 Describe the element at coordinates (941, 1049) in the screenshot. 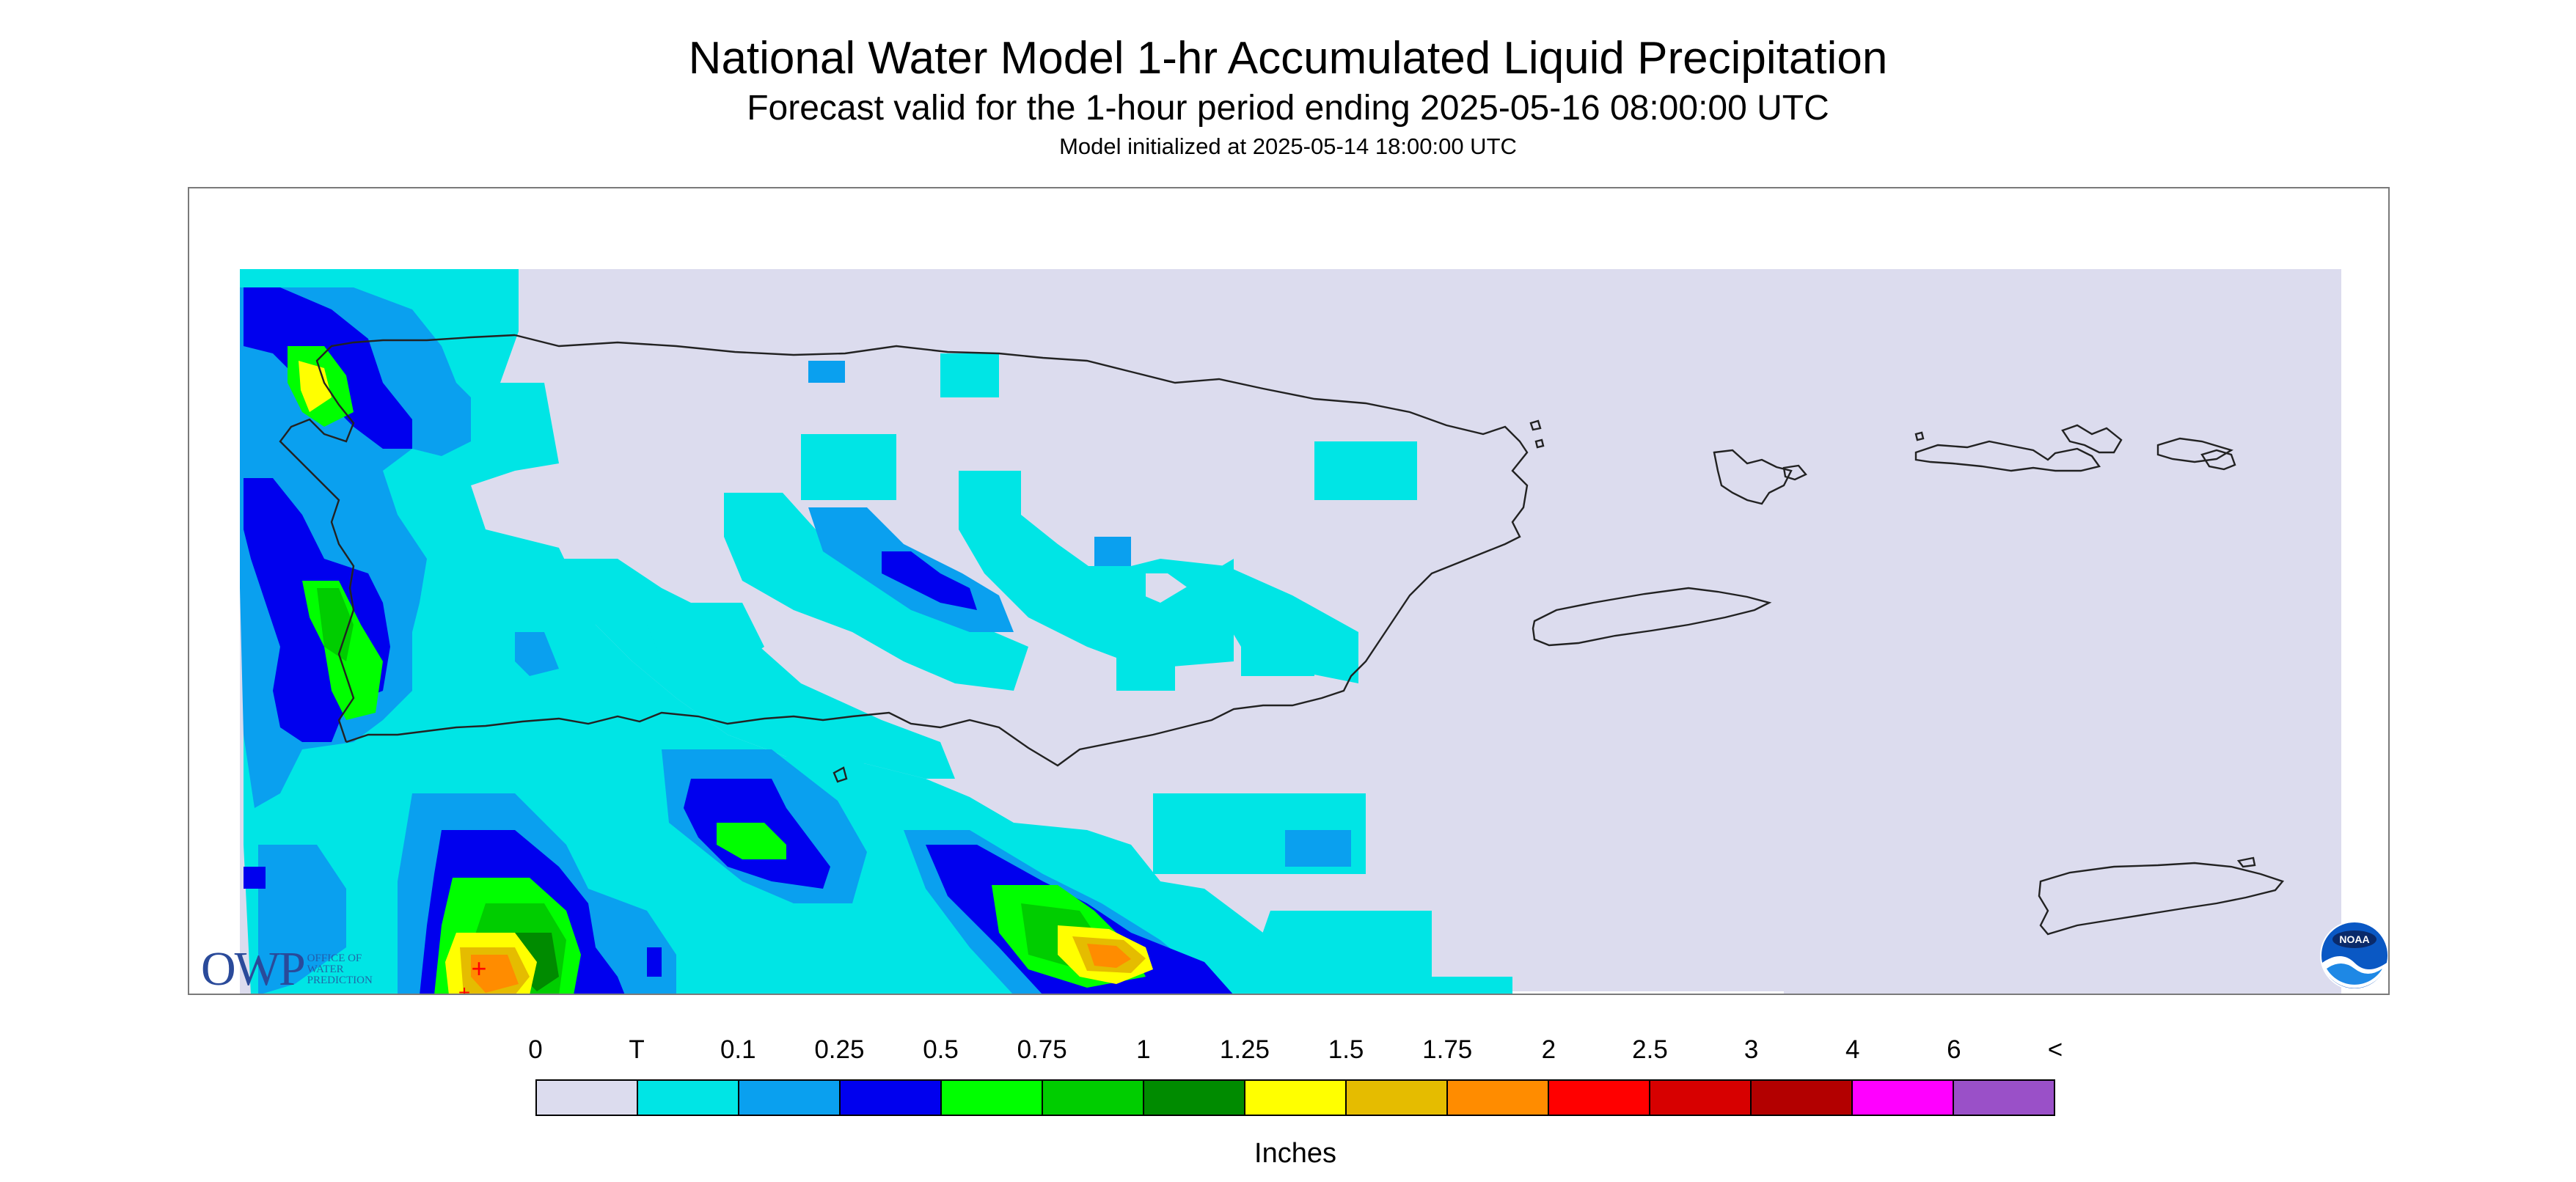

I see `legend-tick-label: 0.5` at that location.